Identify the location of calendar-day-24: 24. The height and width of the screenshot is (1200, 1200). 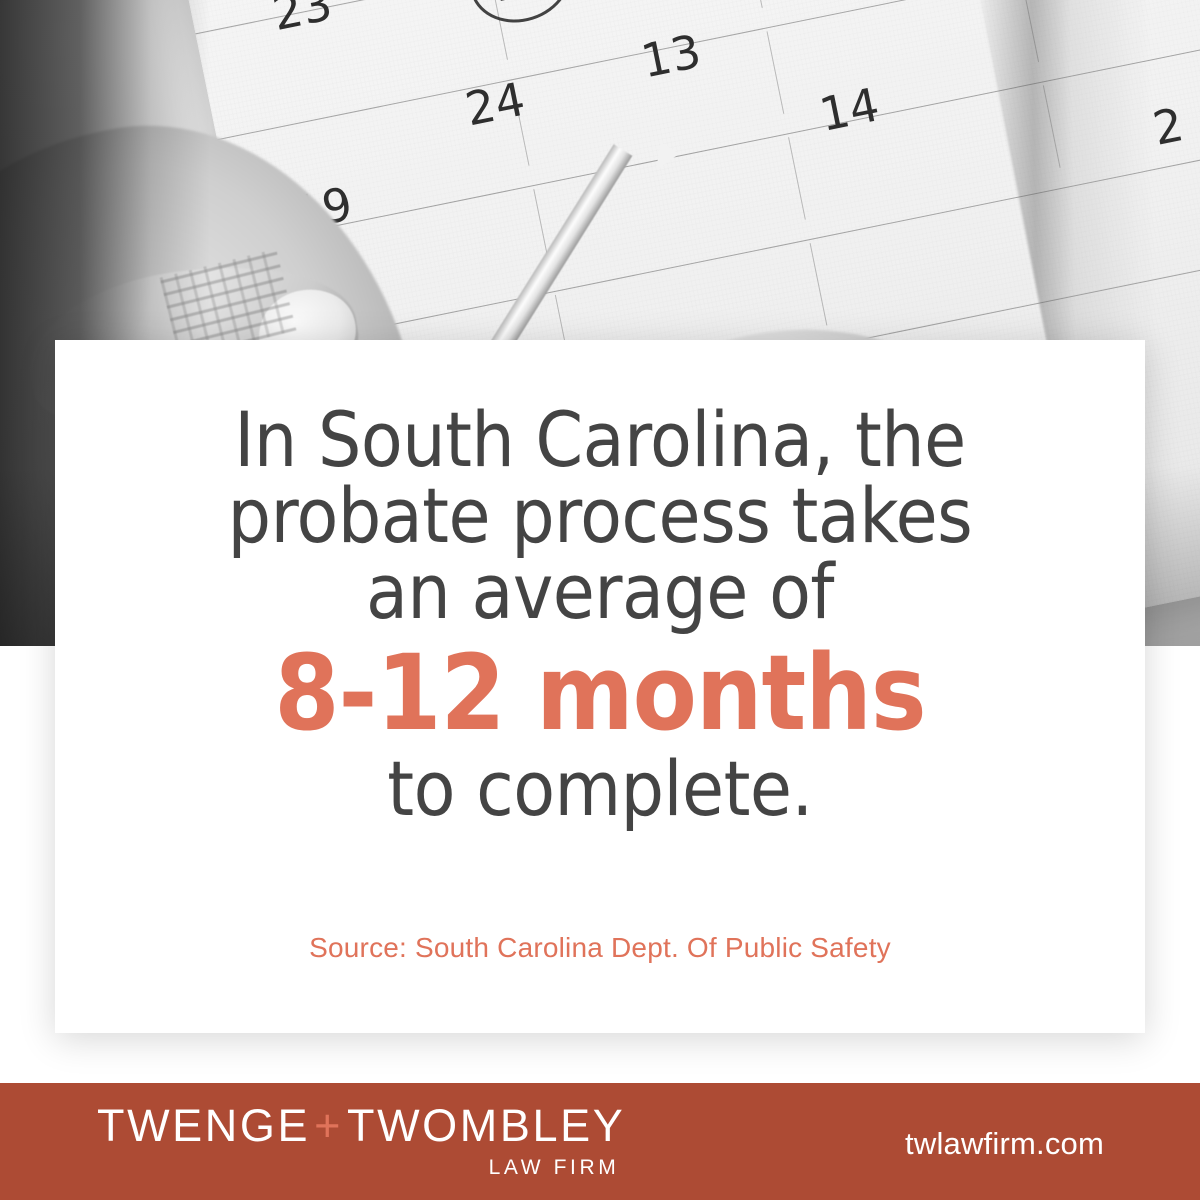
(495, 104).